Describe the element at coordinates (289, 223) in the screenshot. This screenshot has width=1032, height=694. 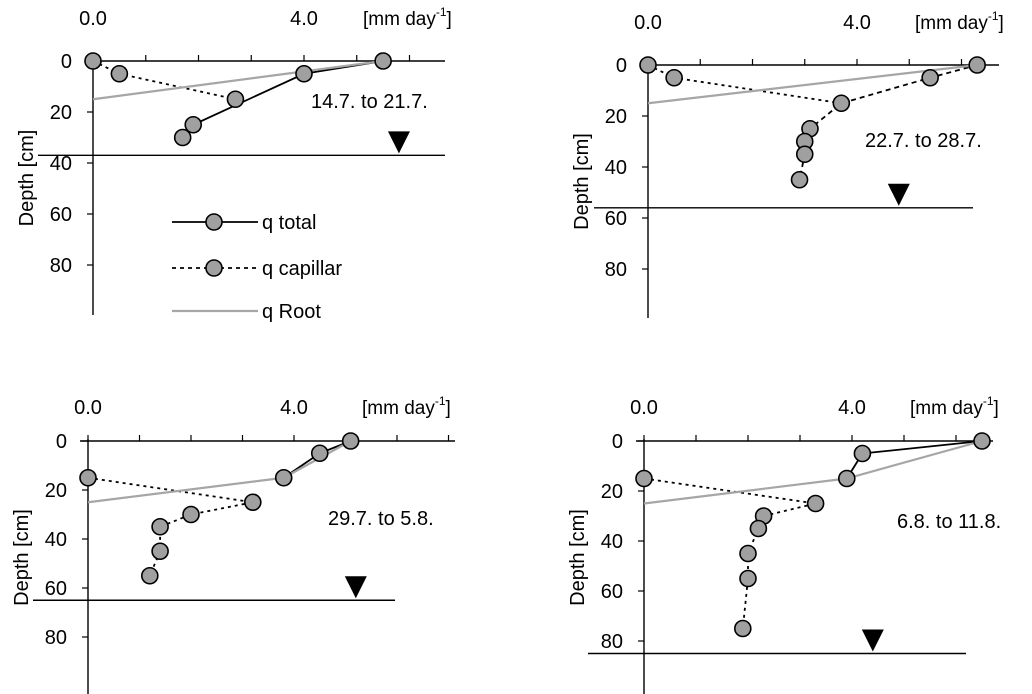
I see `legend-label: q total` at that location.